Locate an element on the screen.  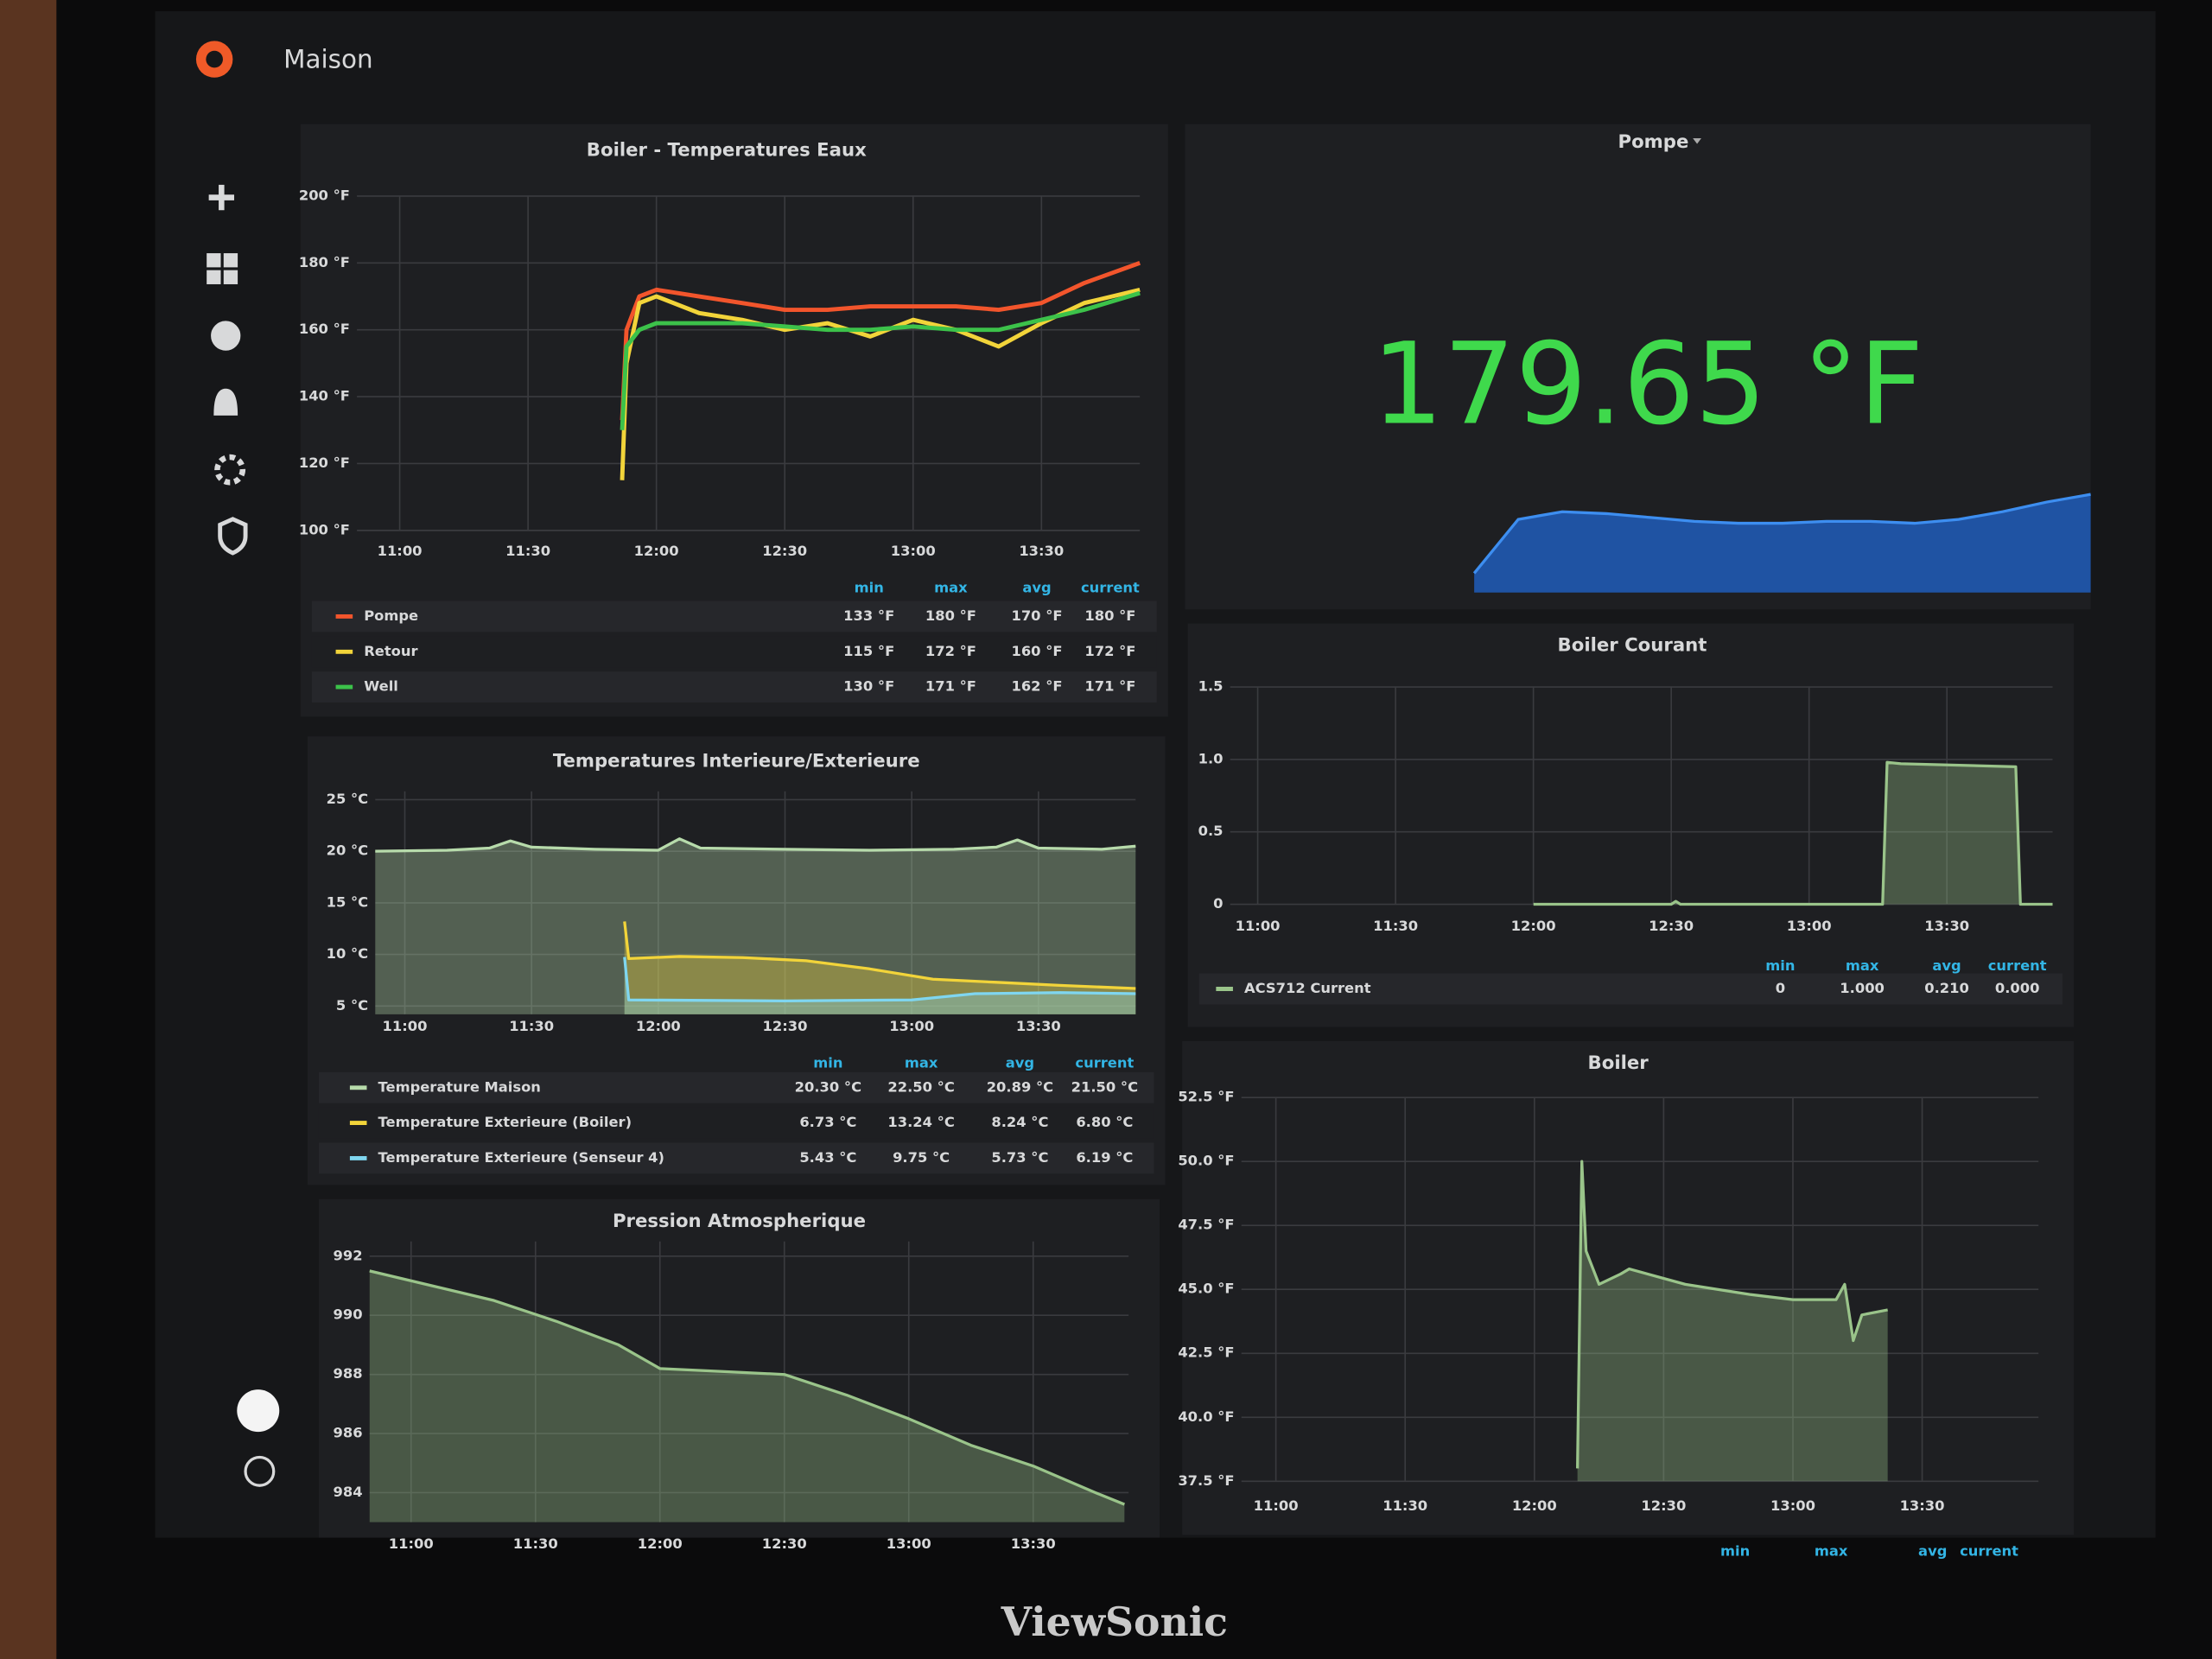
panel-title: Boiler Courant is located at coordinates (1632, 646).